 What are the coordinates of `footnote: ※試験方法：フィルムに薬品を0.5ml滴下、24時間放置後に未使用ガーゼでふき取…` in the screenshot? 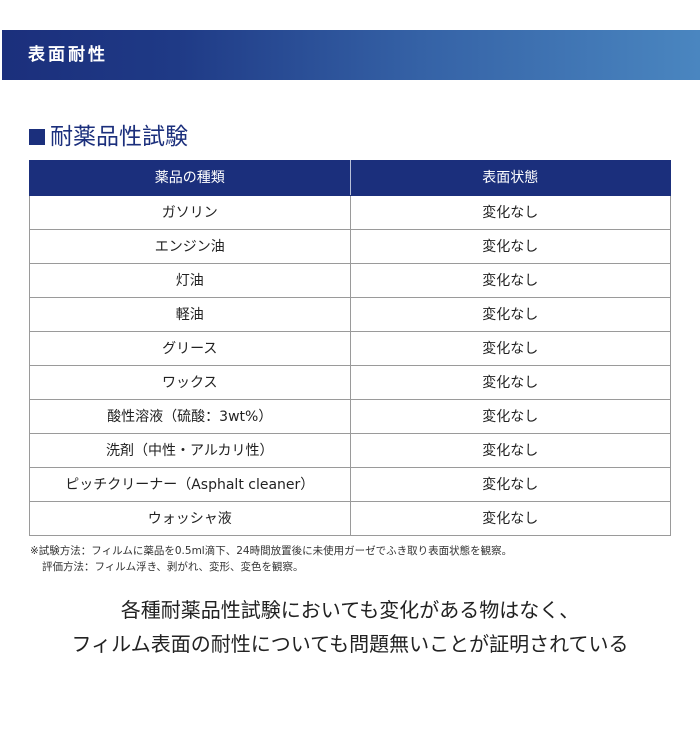 It's located at (350, 559).